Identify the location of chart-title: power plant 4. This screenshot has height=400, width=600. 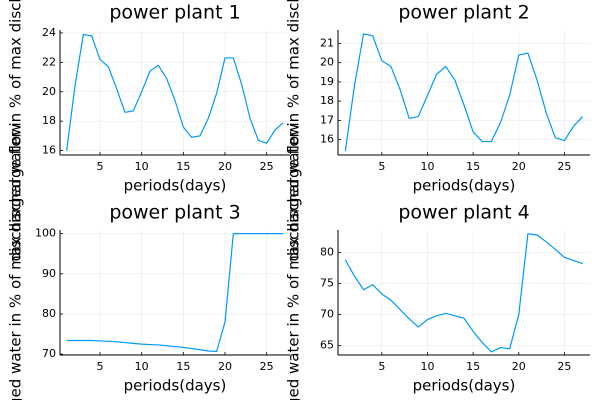
(463, 213).